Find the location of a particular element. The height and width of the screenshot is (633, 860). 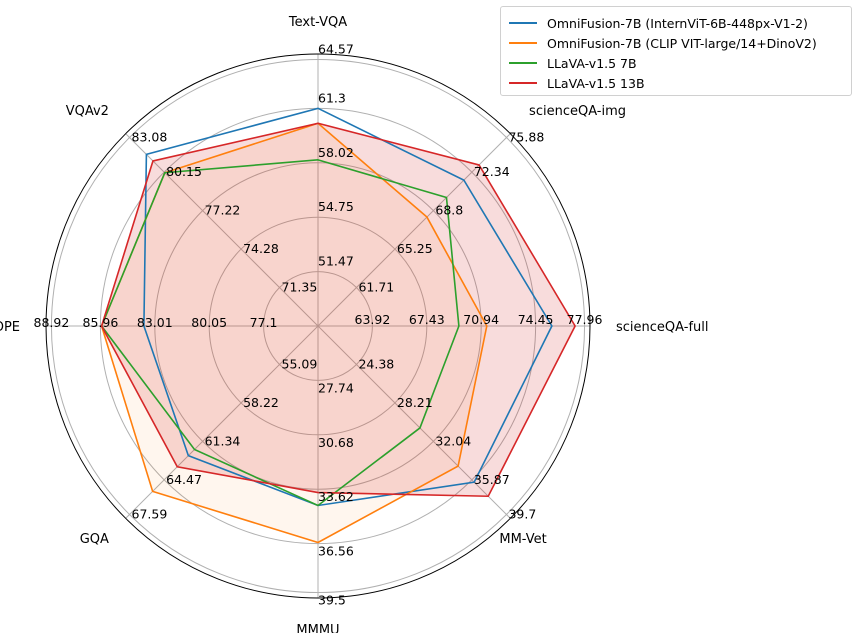

tick-label: 54.75 is located at coordinates (336, 206).